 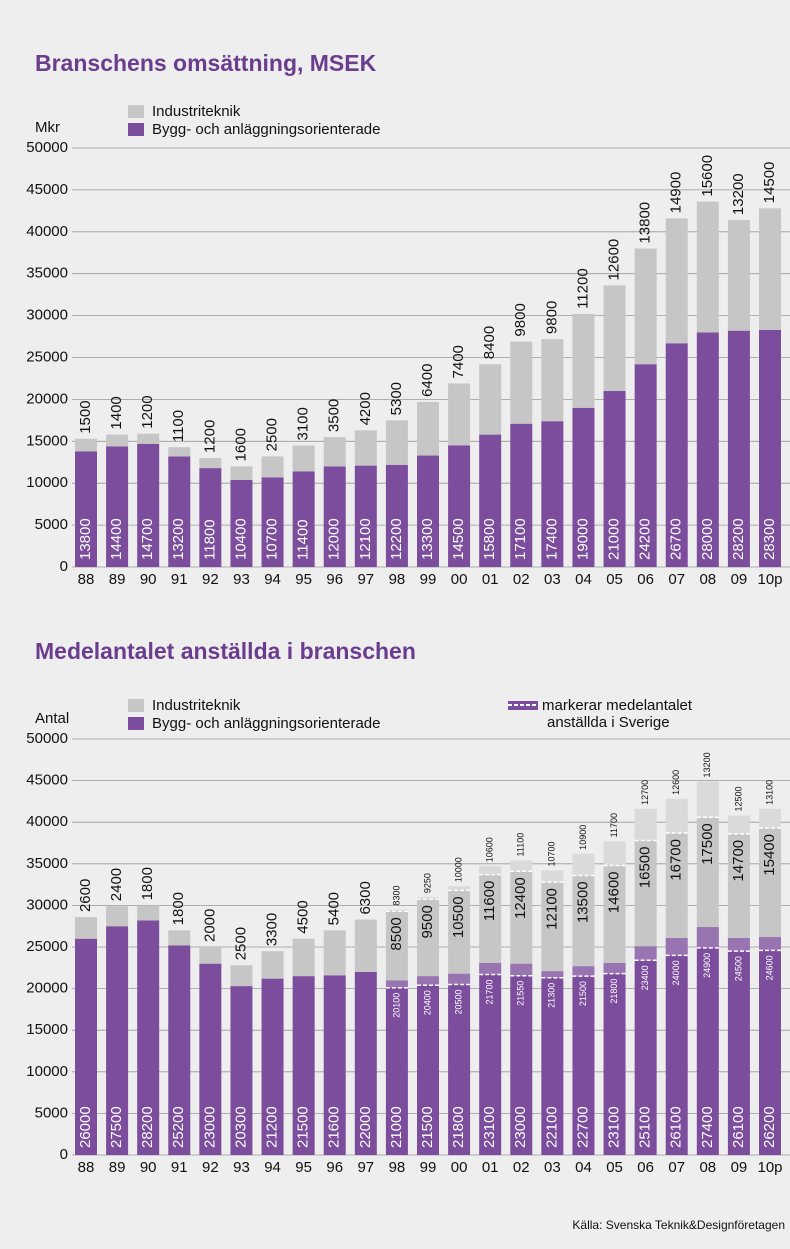 What do you see at coordinates (209, 1127) in the screenshot?
I see `value-label: 23000` at bounding box center [209, 1127].